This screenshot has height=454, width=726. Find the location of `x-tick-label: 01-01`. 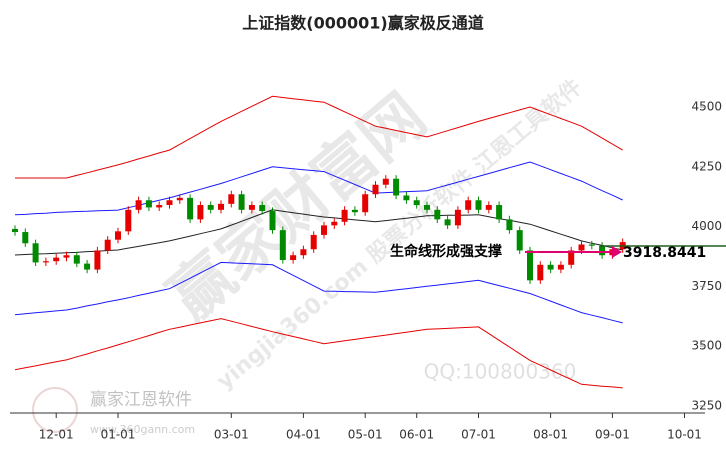

x-tick-label: 01-01 is located at coordinates (118, 435).